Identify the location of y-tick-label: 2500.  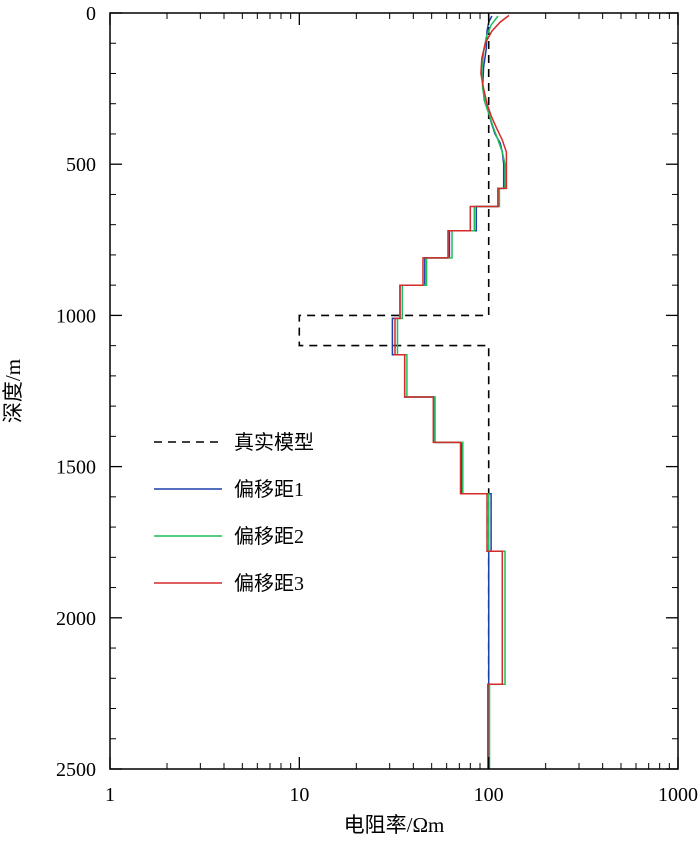
(76, 770).